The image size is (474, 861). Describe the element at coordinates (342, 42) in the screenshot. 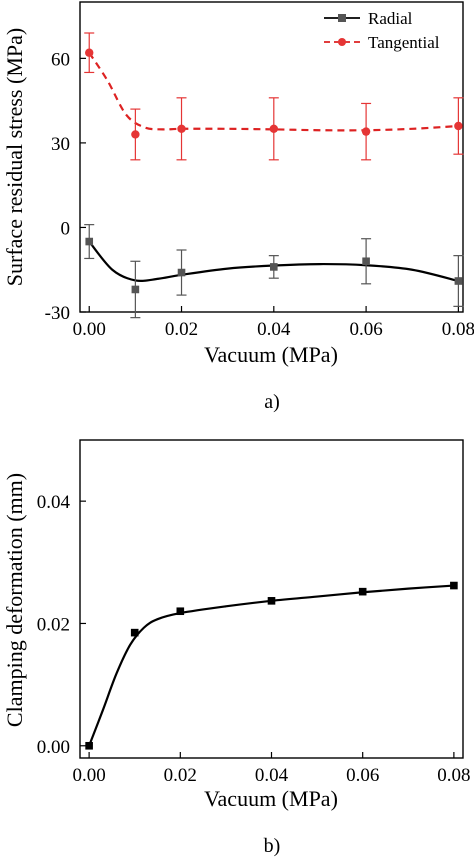

I see `legend-marker-tangential` at that location.